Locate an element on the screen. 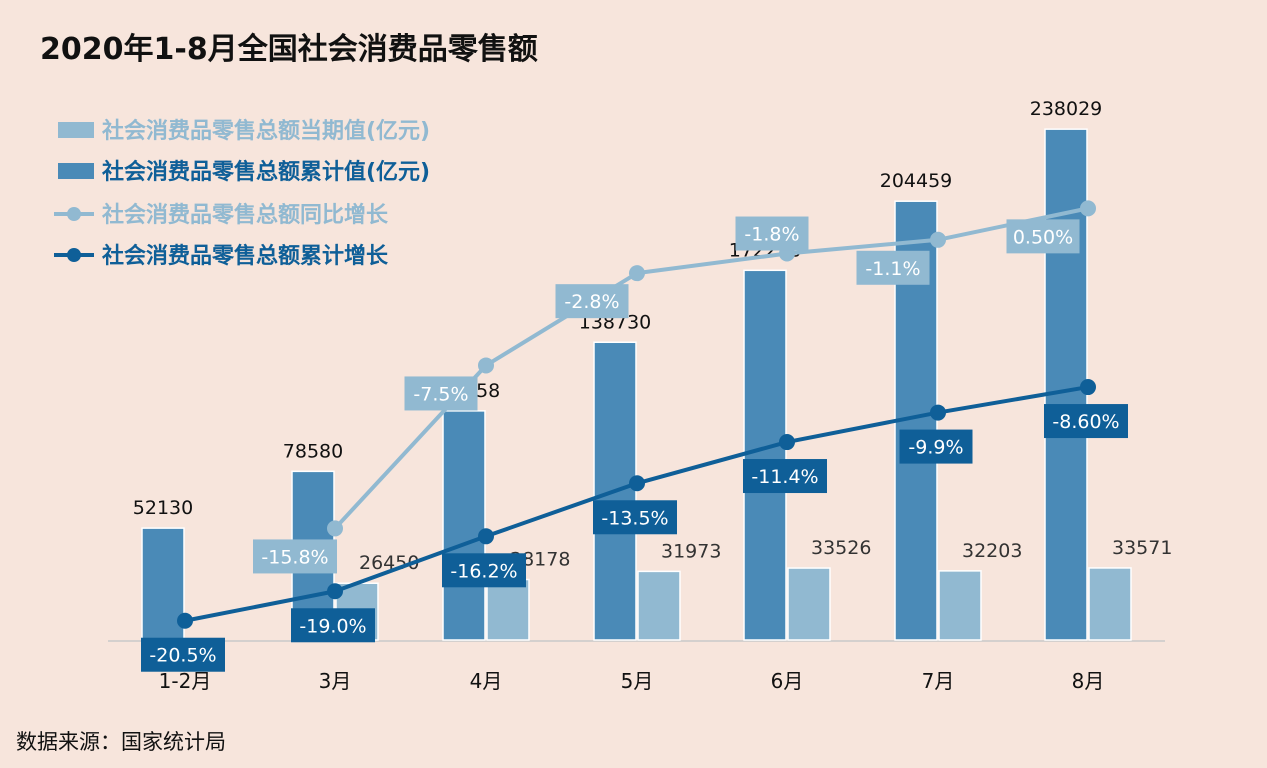 This screenshot has height=768, width=1267. legend-label-cumulative: 社会消费品零售总额累计值(亿元) is located at coordinates (266, 172).